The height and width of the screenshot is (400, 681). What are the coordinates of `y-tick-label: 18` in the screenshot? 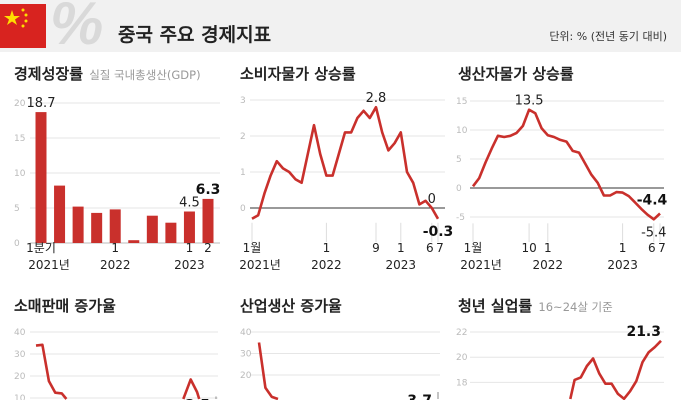 It's located at (462, 383).